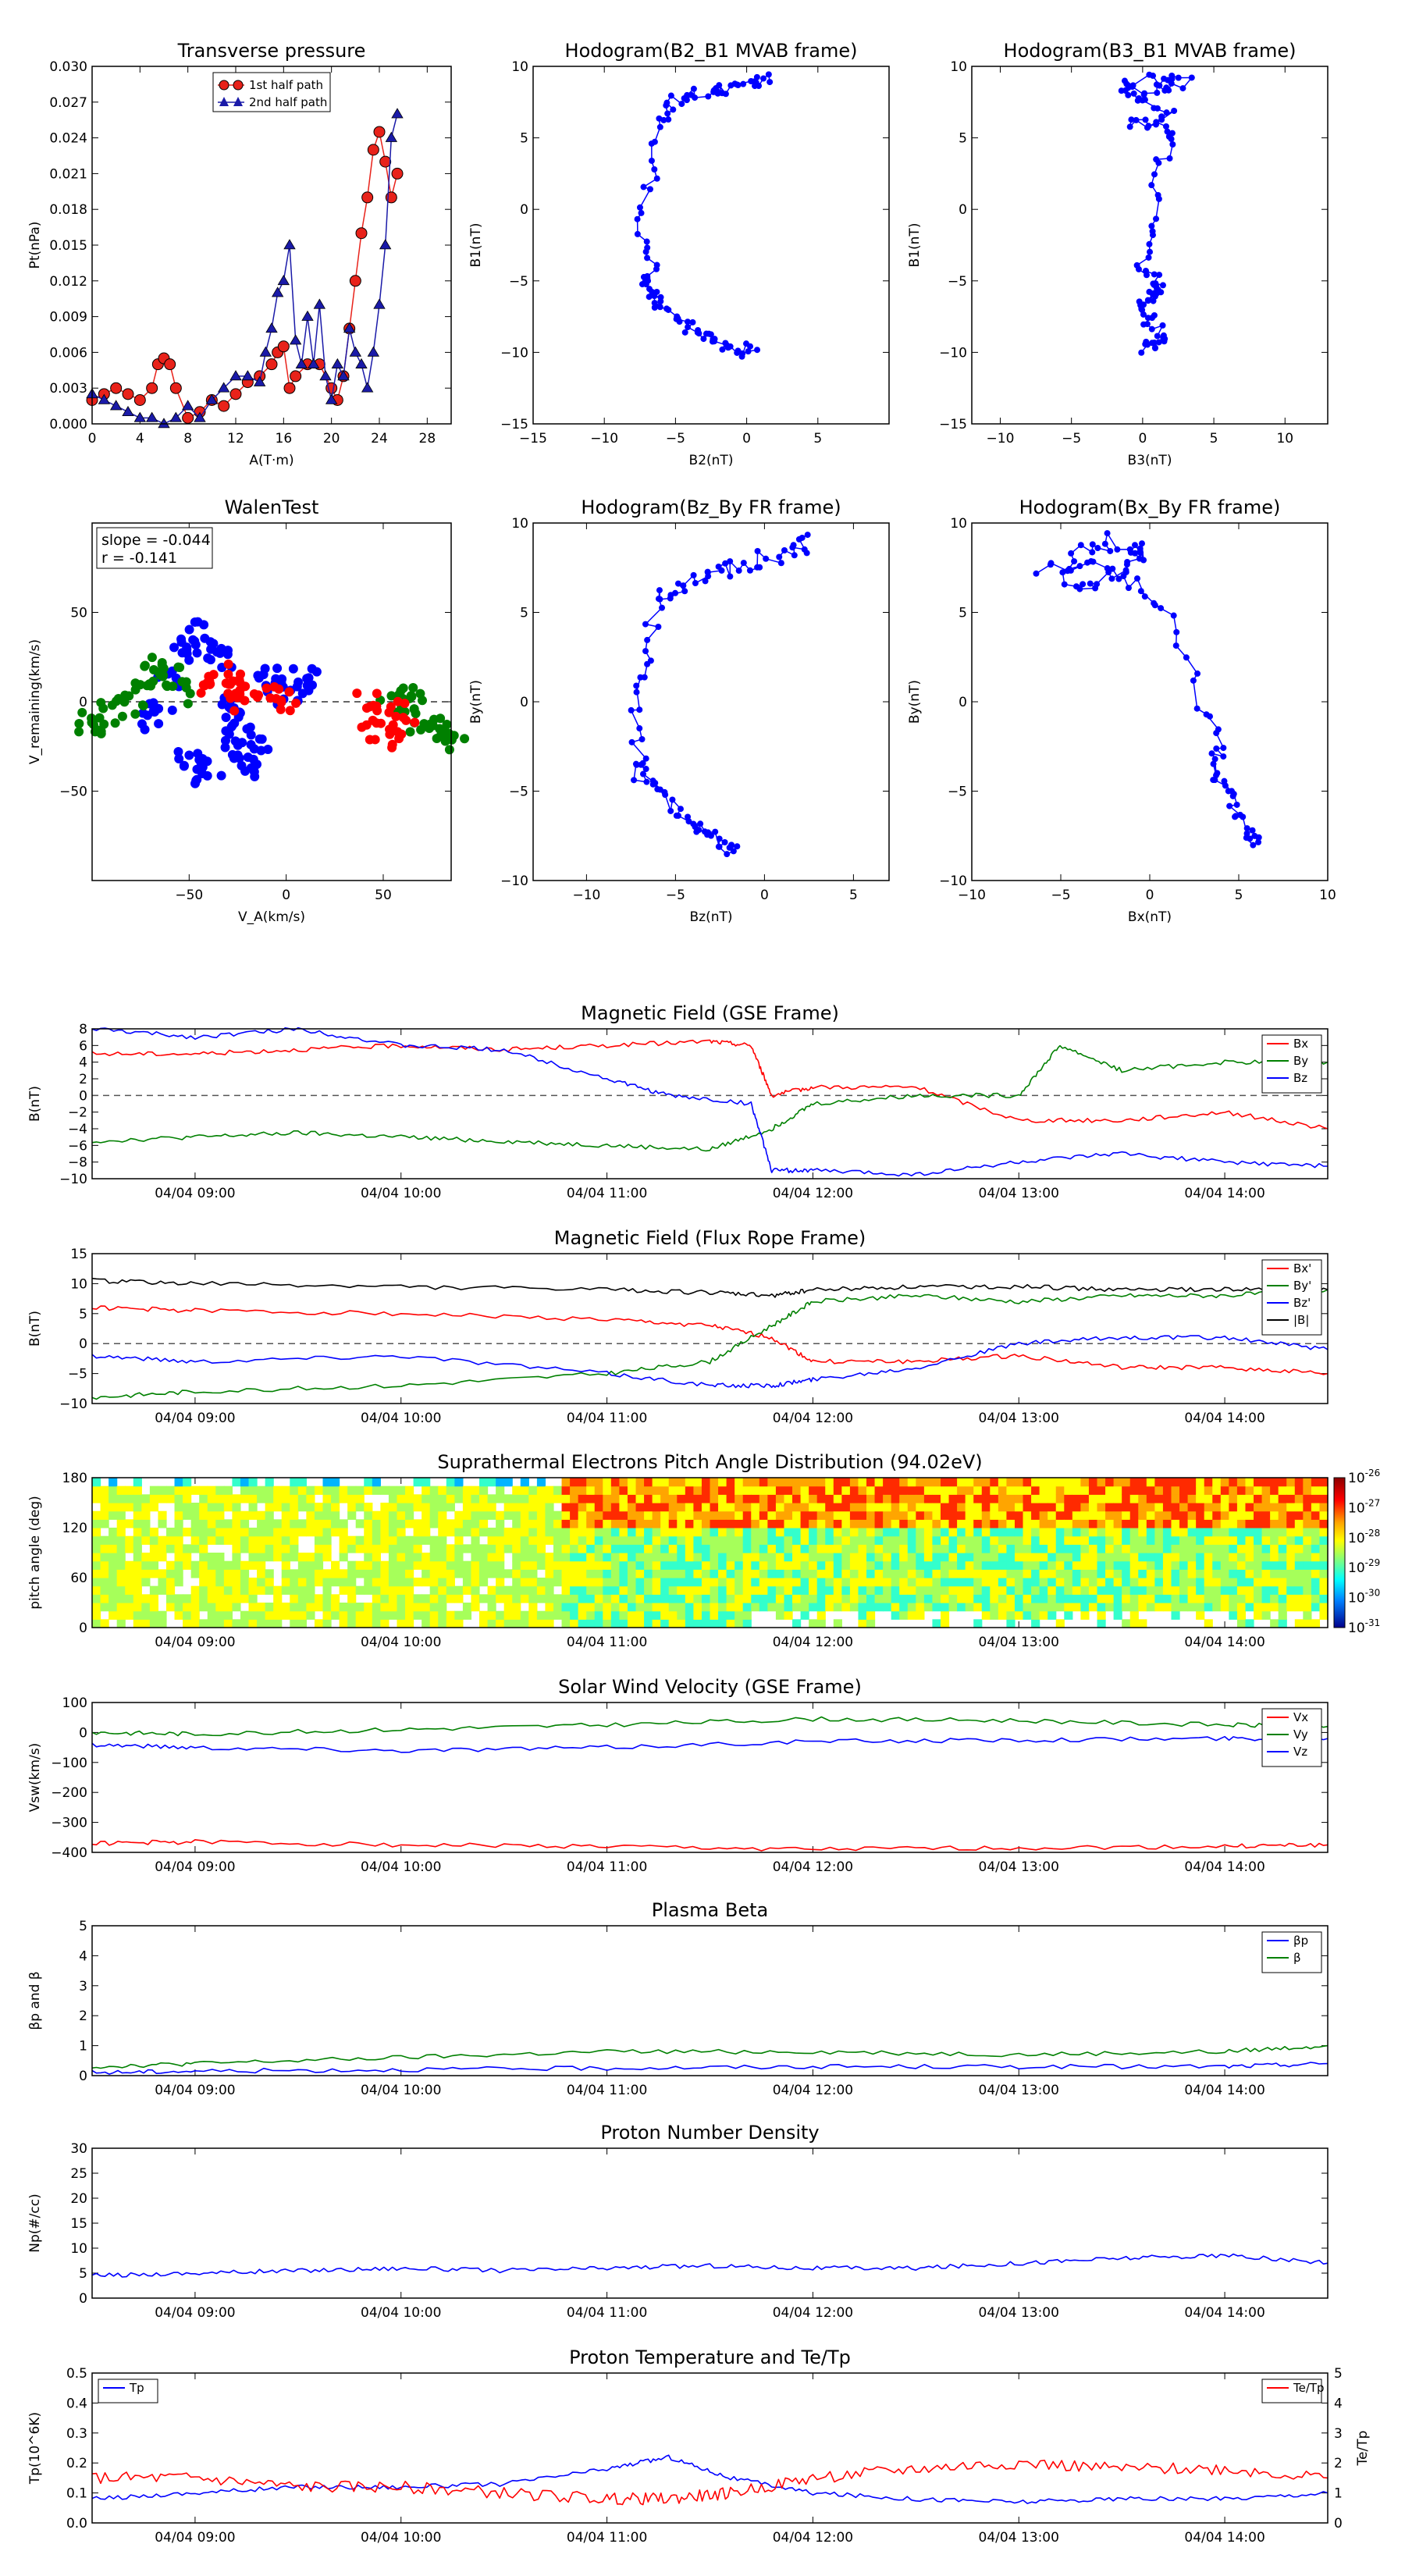  Describe the element at coordinates (1162, 325) in the screenshot. I see `hodo_b3b1-point` at that location.